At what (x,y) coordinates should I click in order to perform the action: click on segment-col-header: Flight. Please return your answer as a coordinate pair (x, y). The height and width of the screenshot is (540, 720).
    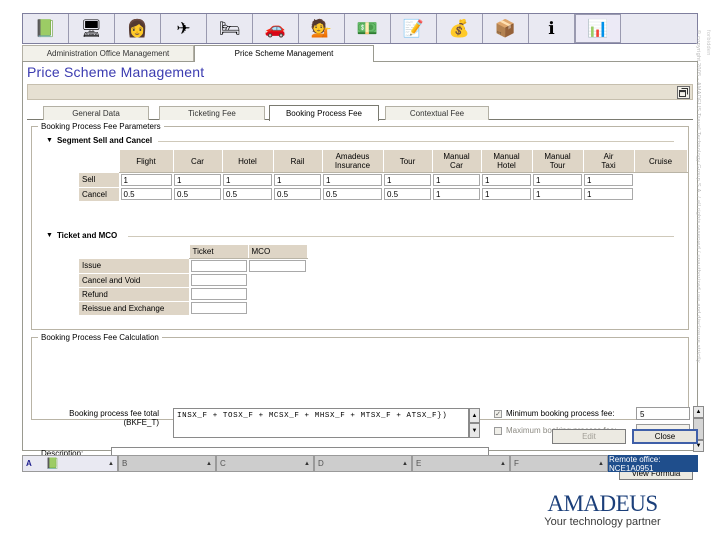
    Looking at the image, I should click on (146, 161).